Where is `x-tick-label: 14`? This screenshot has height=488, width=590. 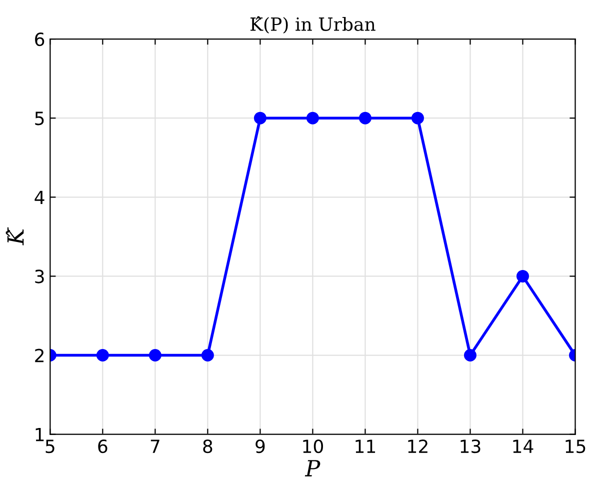
x-tick-label: 14 is located at coordinates (523, 446).